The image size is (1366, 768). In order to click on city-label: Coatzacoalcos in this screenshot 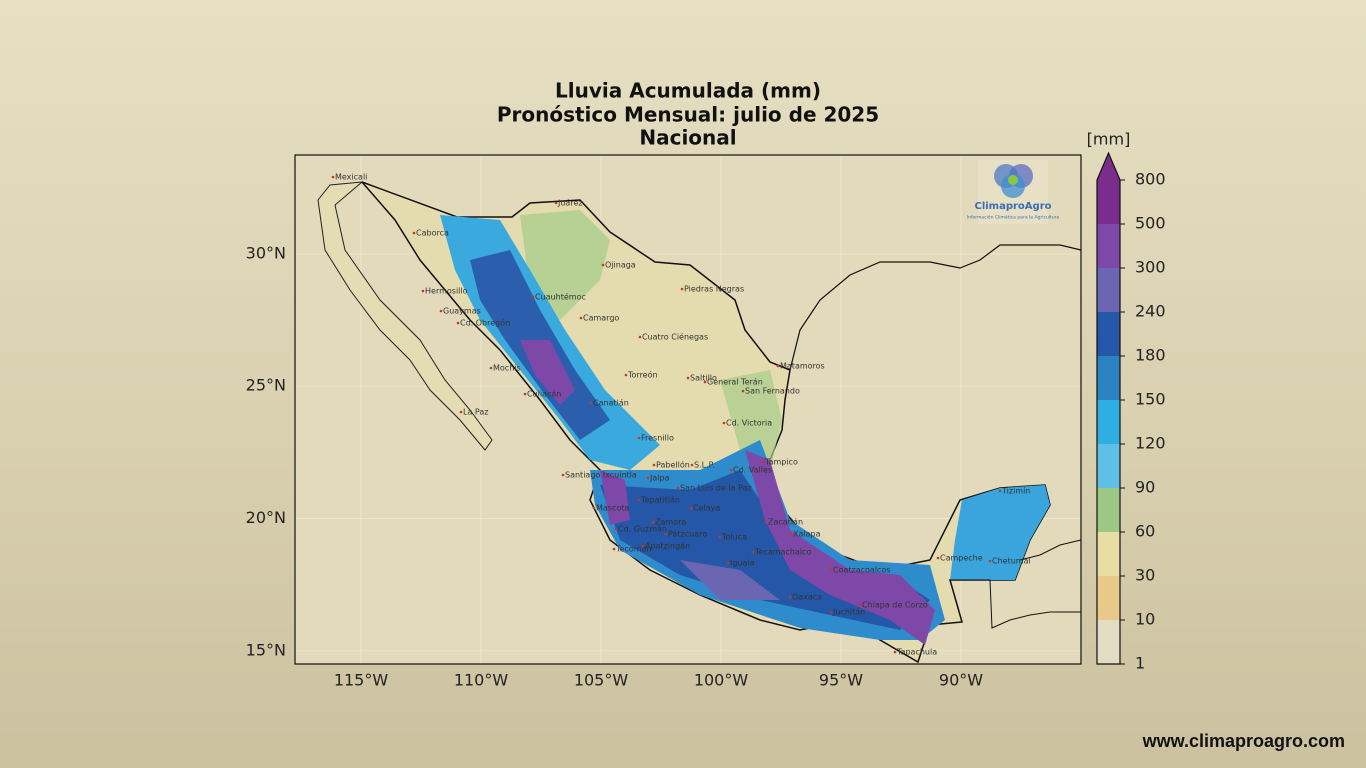, I will do `click(862, 570)`.